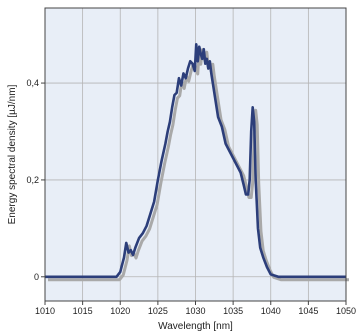 This screenshot has height=335, width=359. What do you see at coordinates (12, 154) in the screenshot?
I see `y-axis-label: Energy spectral density [µJ/nm]` at bounding box center [12, 154].